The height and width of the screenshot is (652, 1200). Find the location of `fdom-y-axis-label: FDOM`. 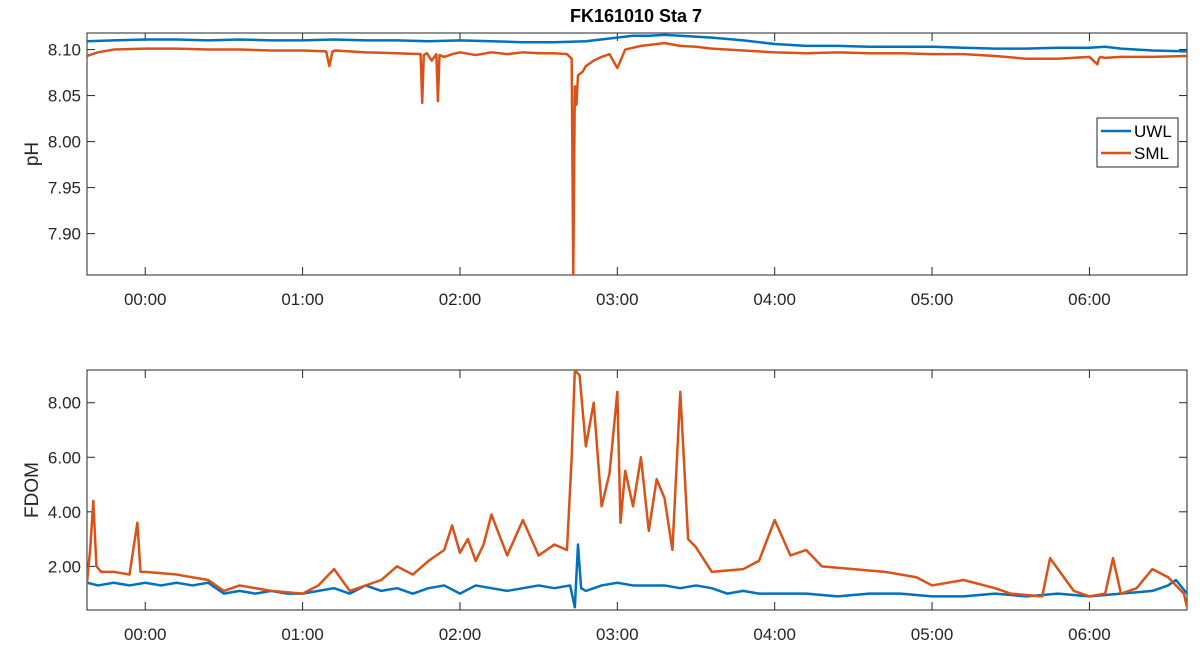

fdom-y-axis-label: FDOM is located at coordinates (32, 490).